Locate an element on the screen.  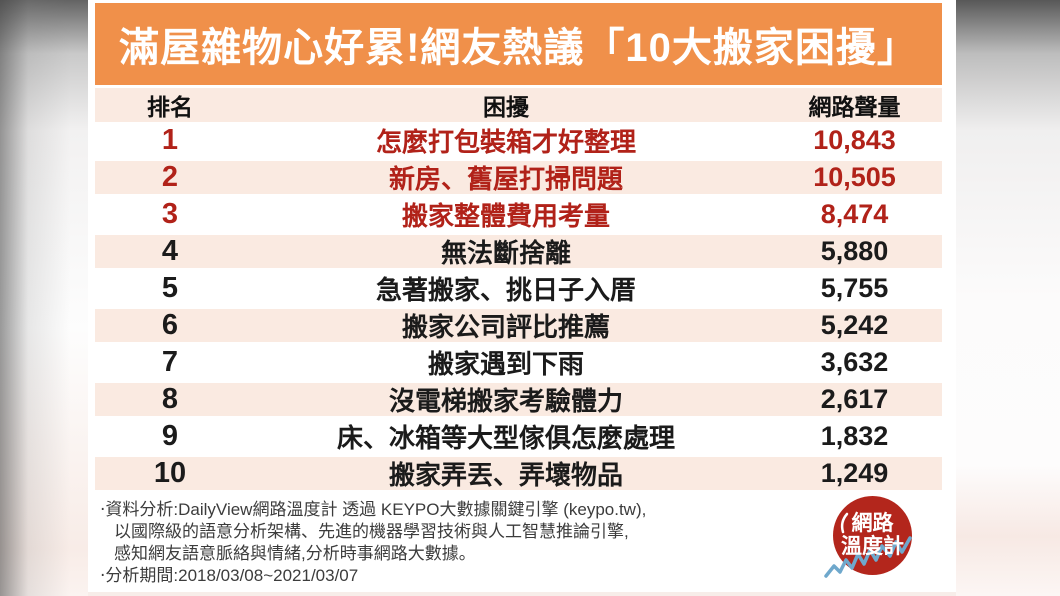
footnote-line: 感知網友語意脈絡與情緒,分析時事網路大數據。 is located at coordinates (295, 553).